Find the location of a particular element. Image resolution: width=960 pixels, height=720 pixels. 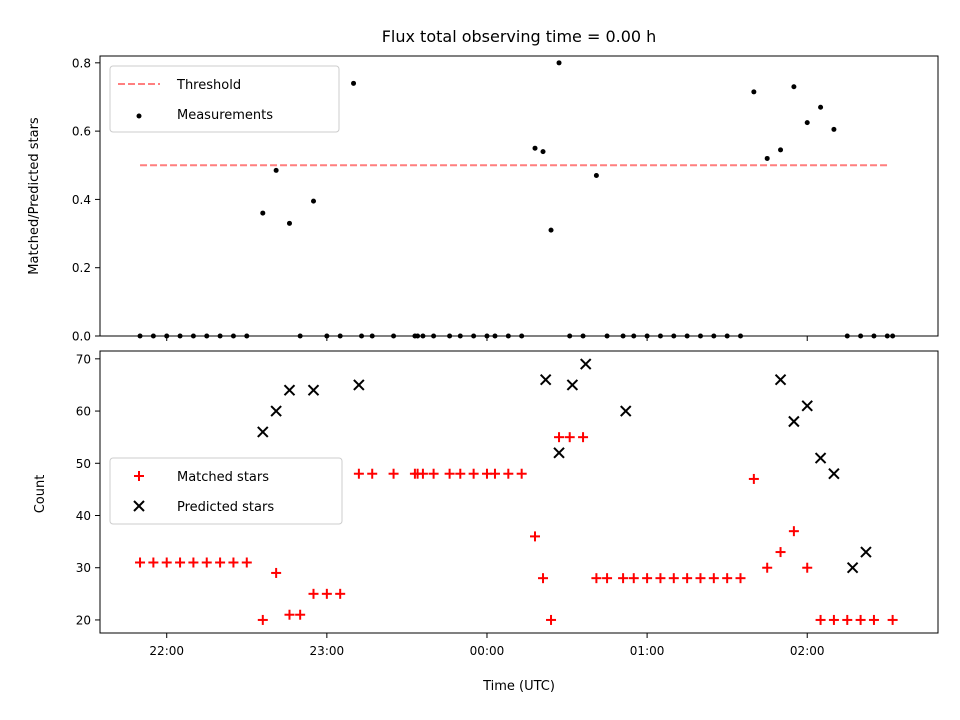

legend-measurements-label: Measurements is located at coordinates (225, 115).